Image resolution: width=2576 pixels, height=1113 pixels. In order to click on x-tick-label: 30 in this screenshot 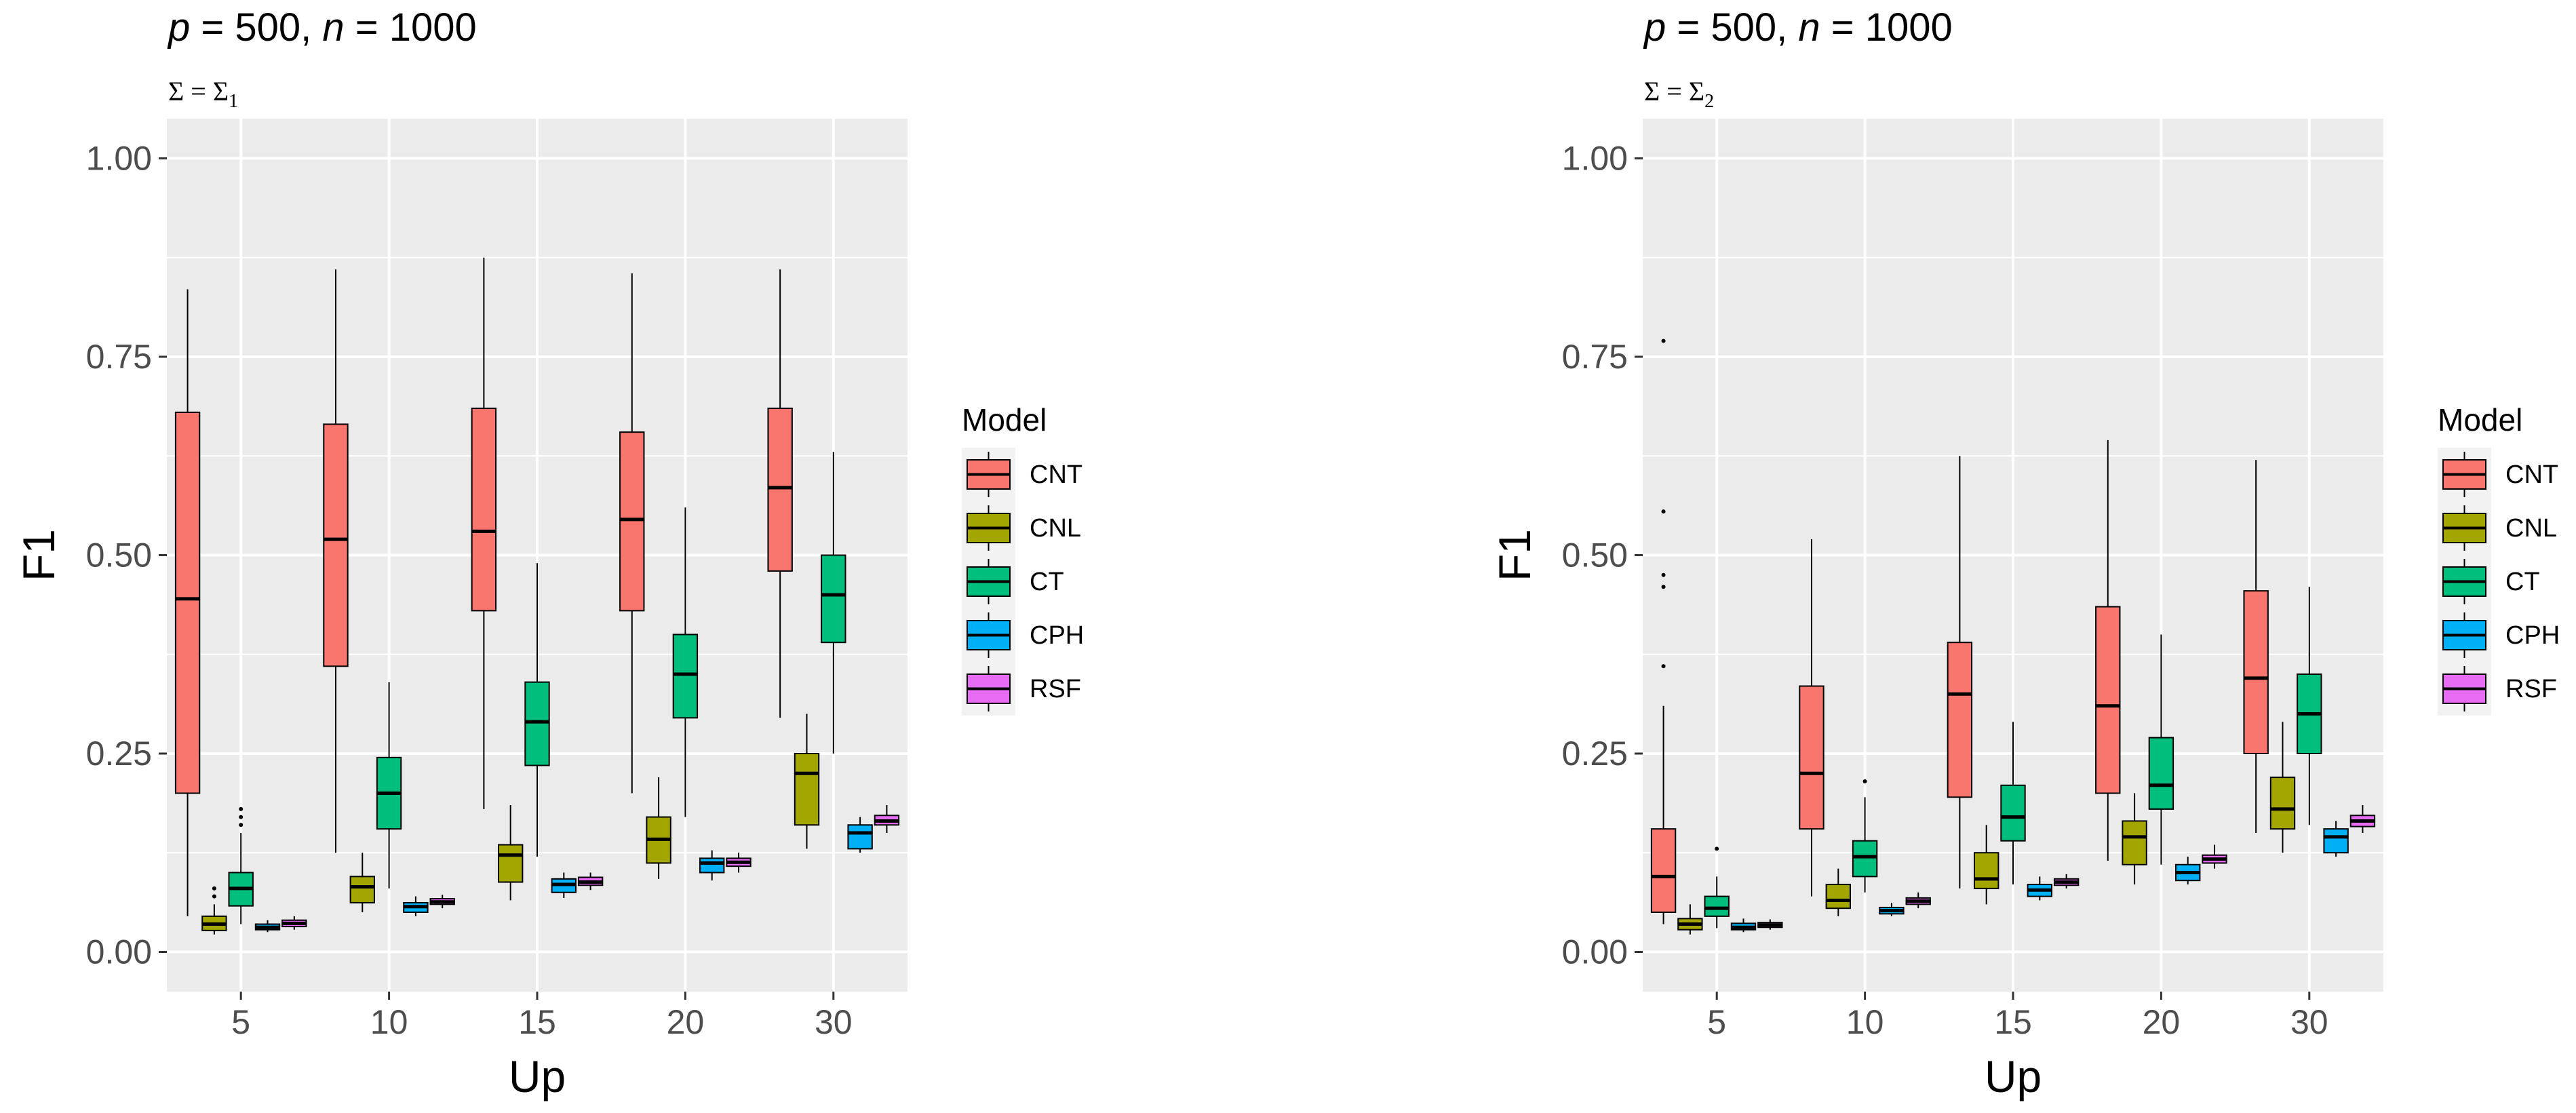, I will do `click(834, 1022)`.